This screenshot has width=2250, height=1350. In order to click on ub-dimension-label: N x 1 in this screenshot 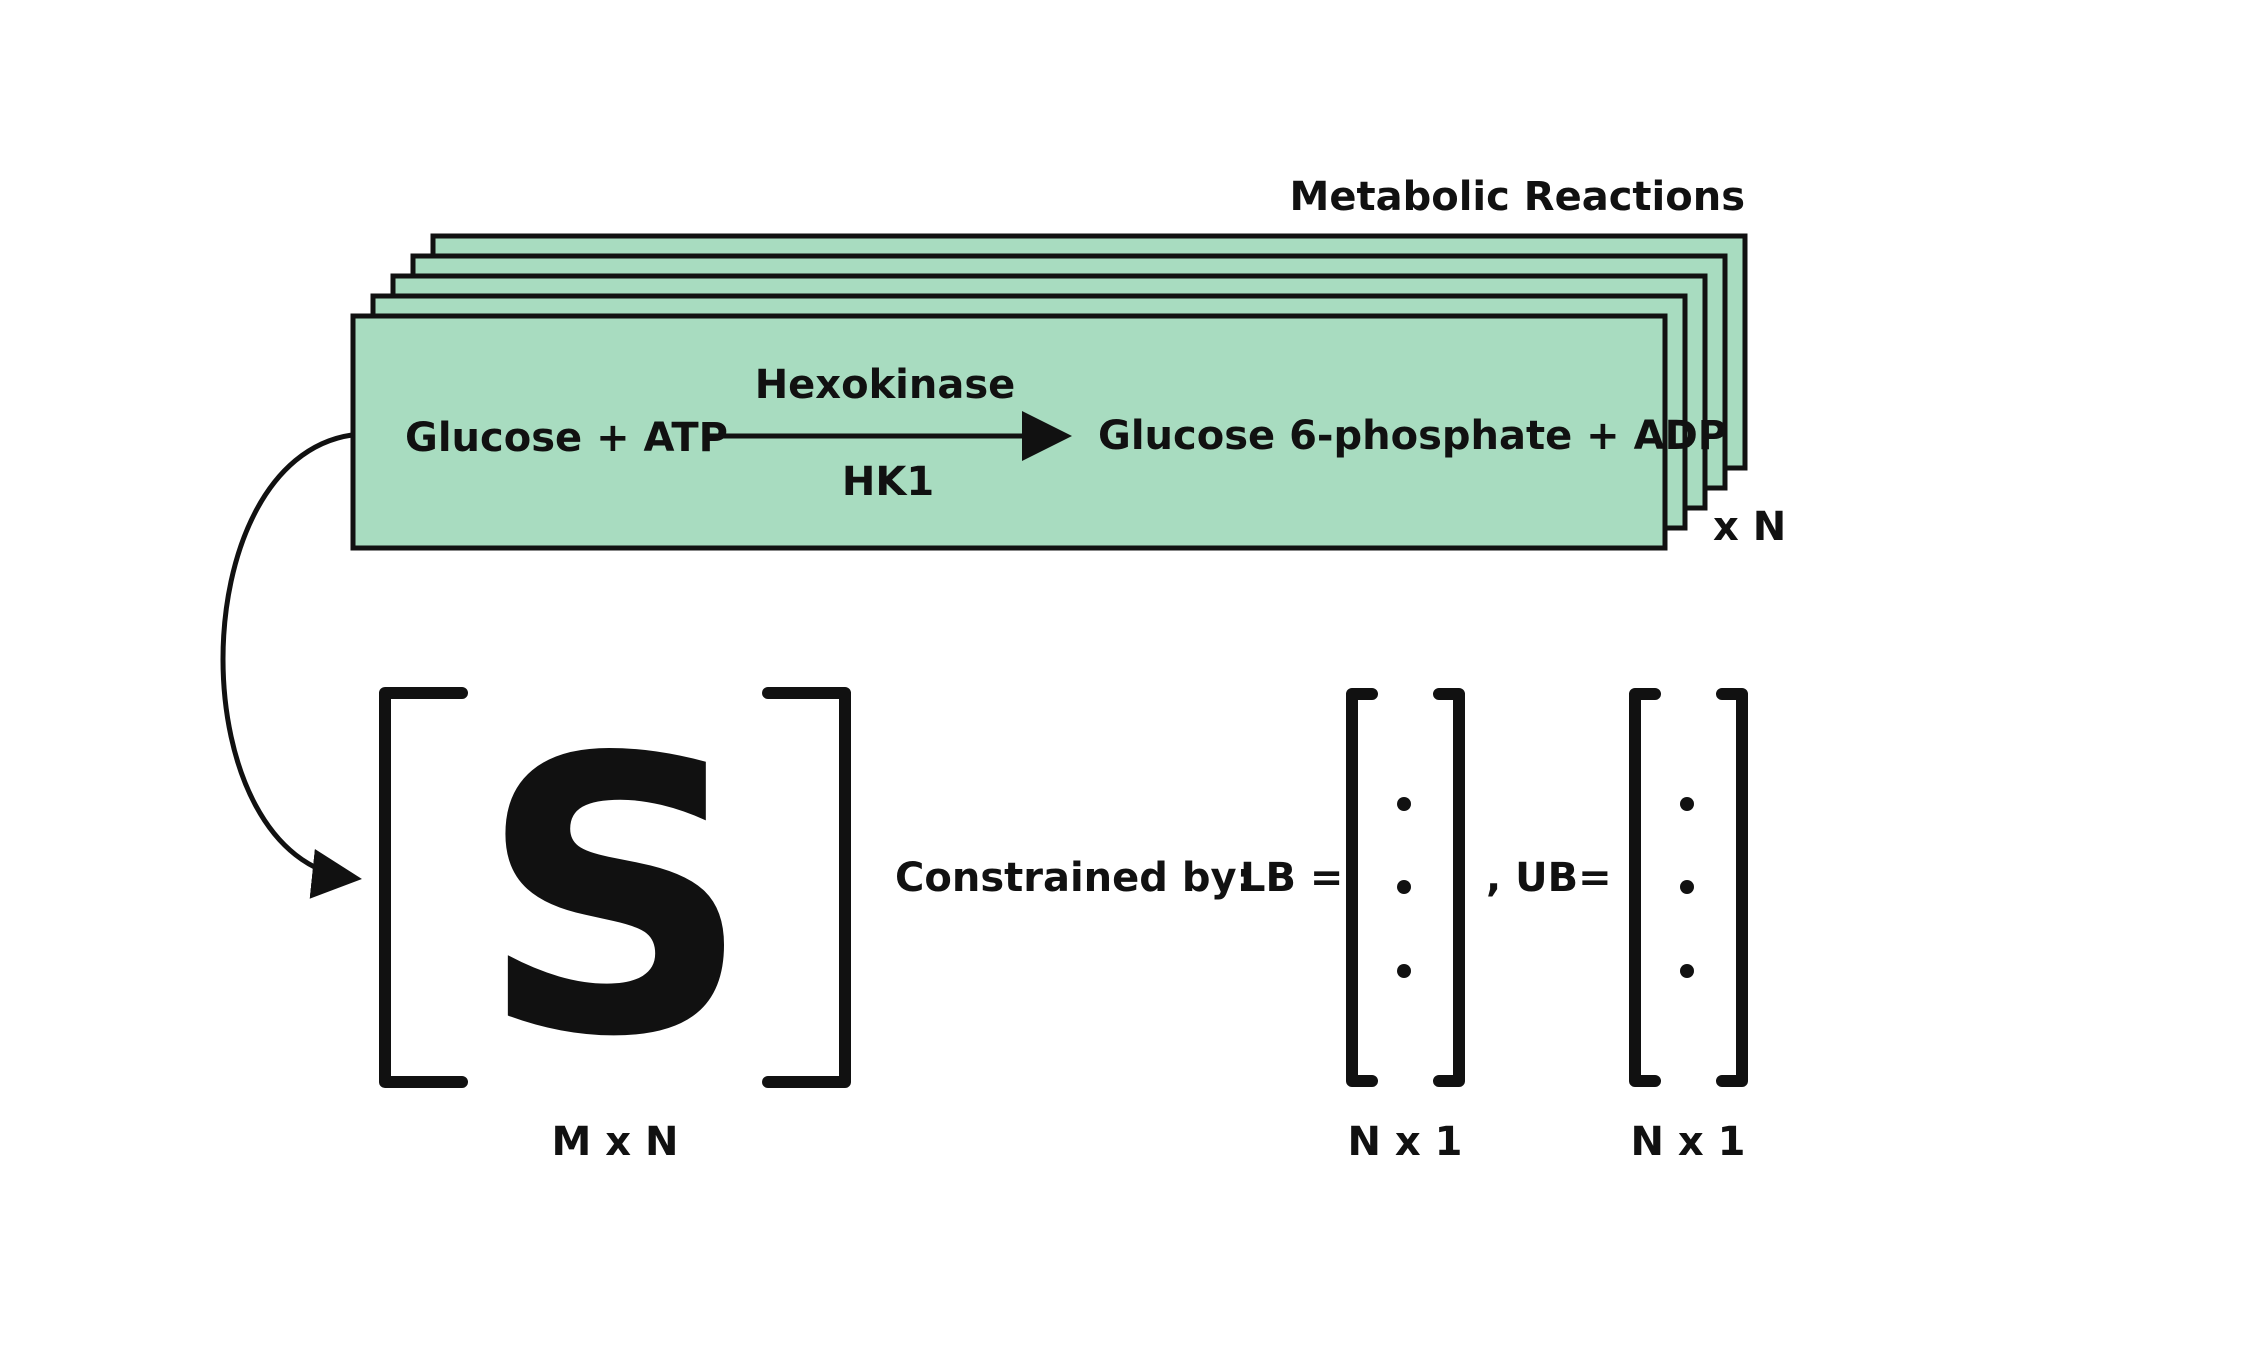, I will do `click(1688, 1142)`.